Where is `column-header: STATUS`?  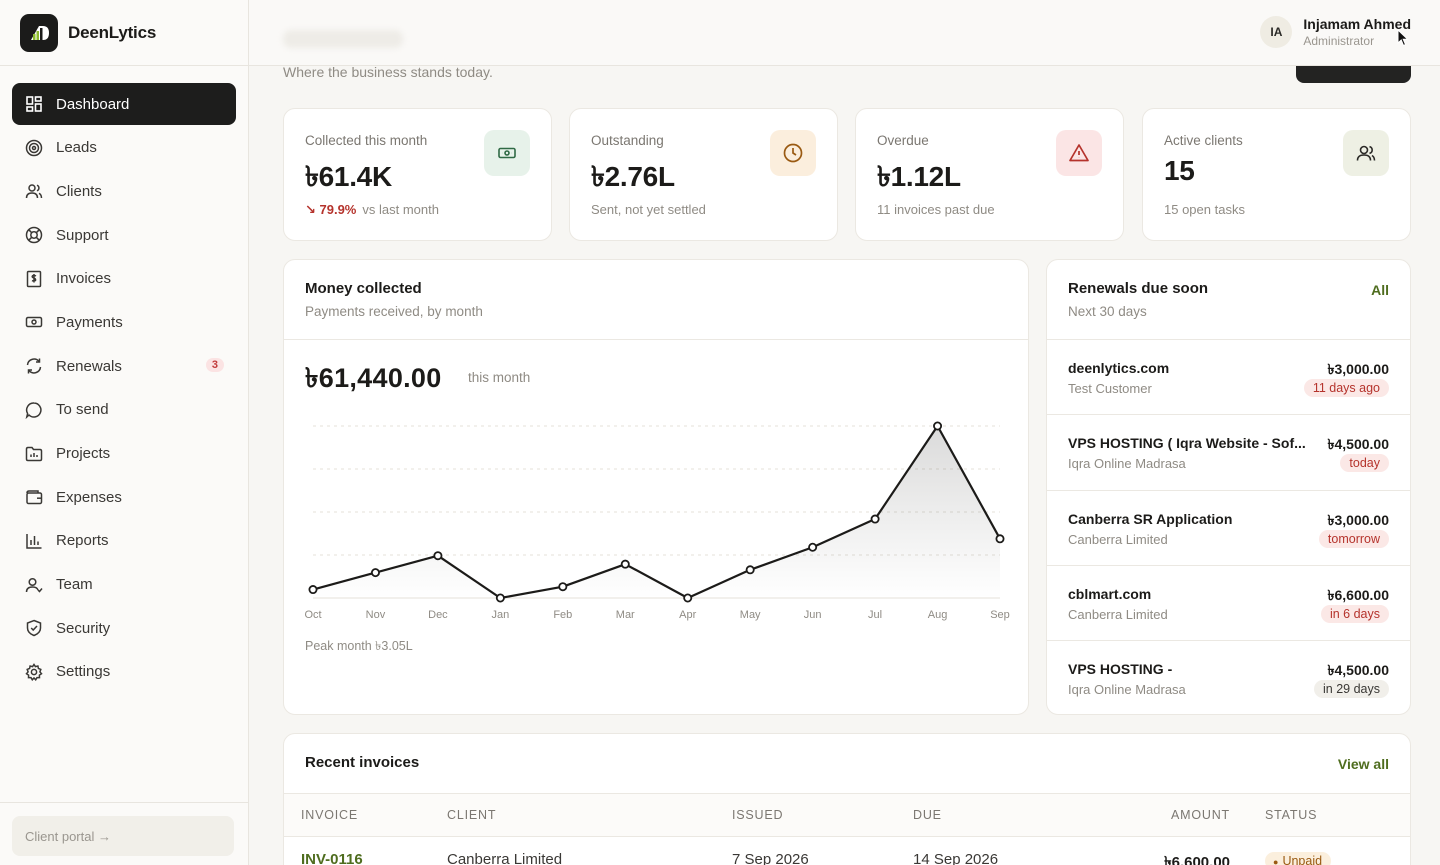 column-header: STATUS is located at coordinates (1291, 815).